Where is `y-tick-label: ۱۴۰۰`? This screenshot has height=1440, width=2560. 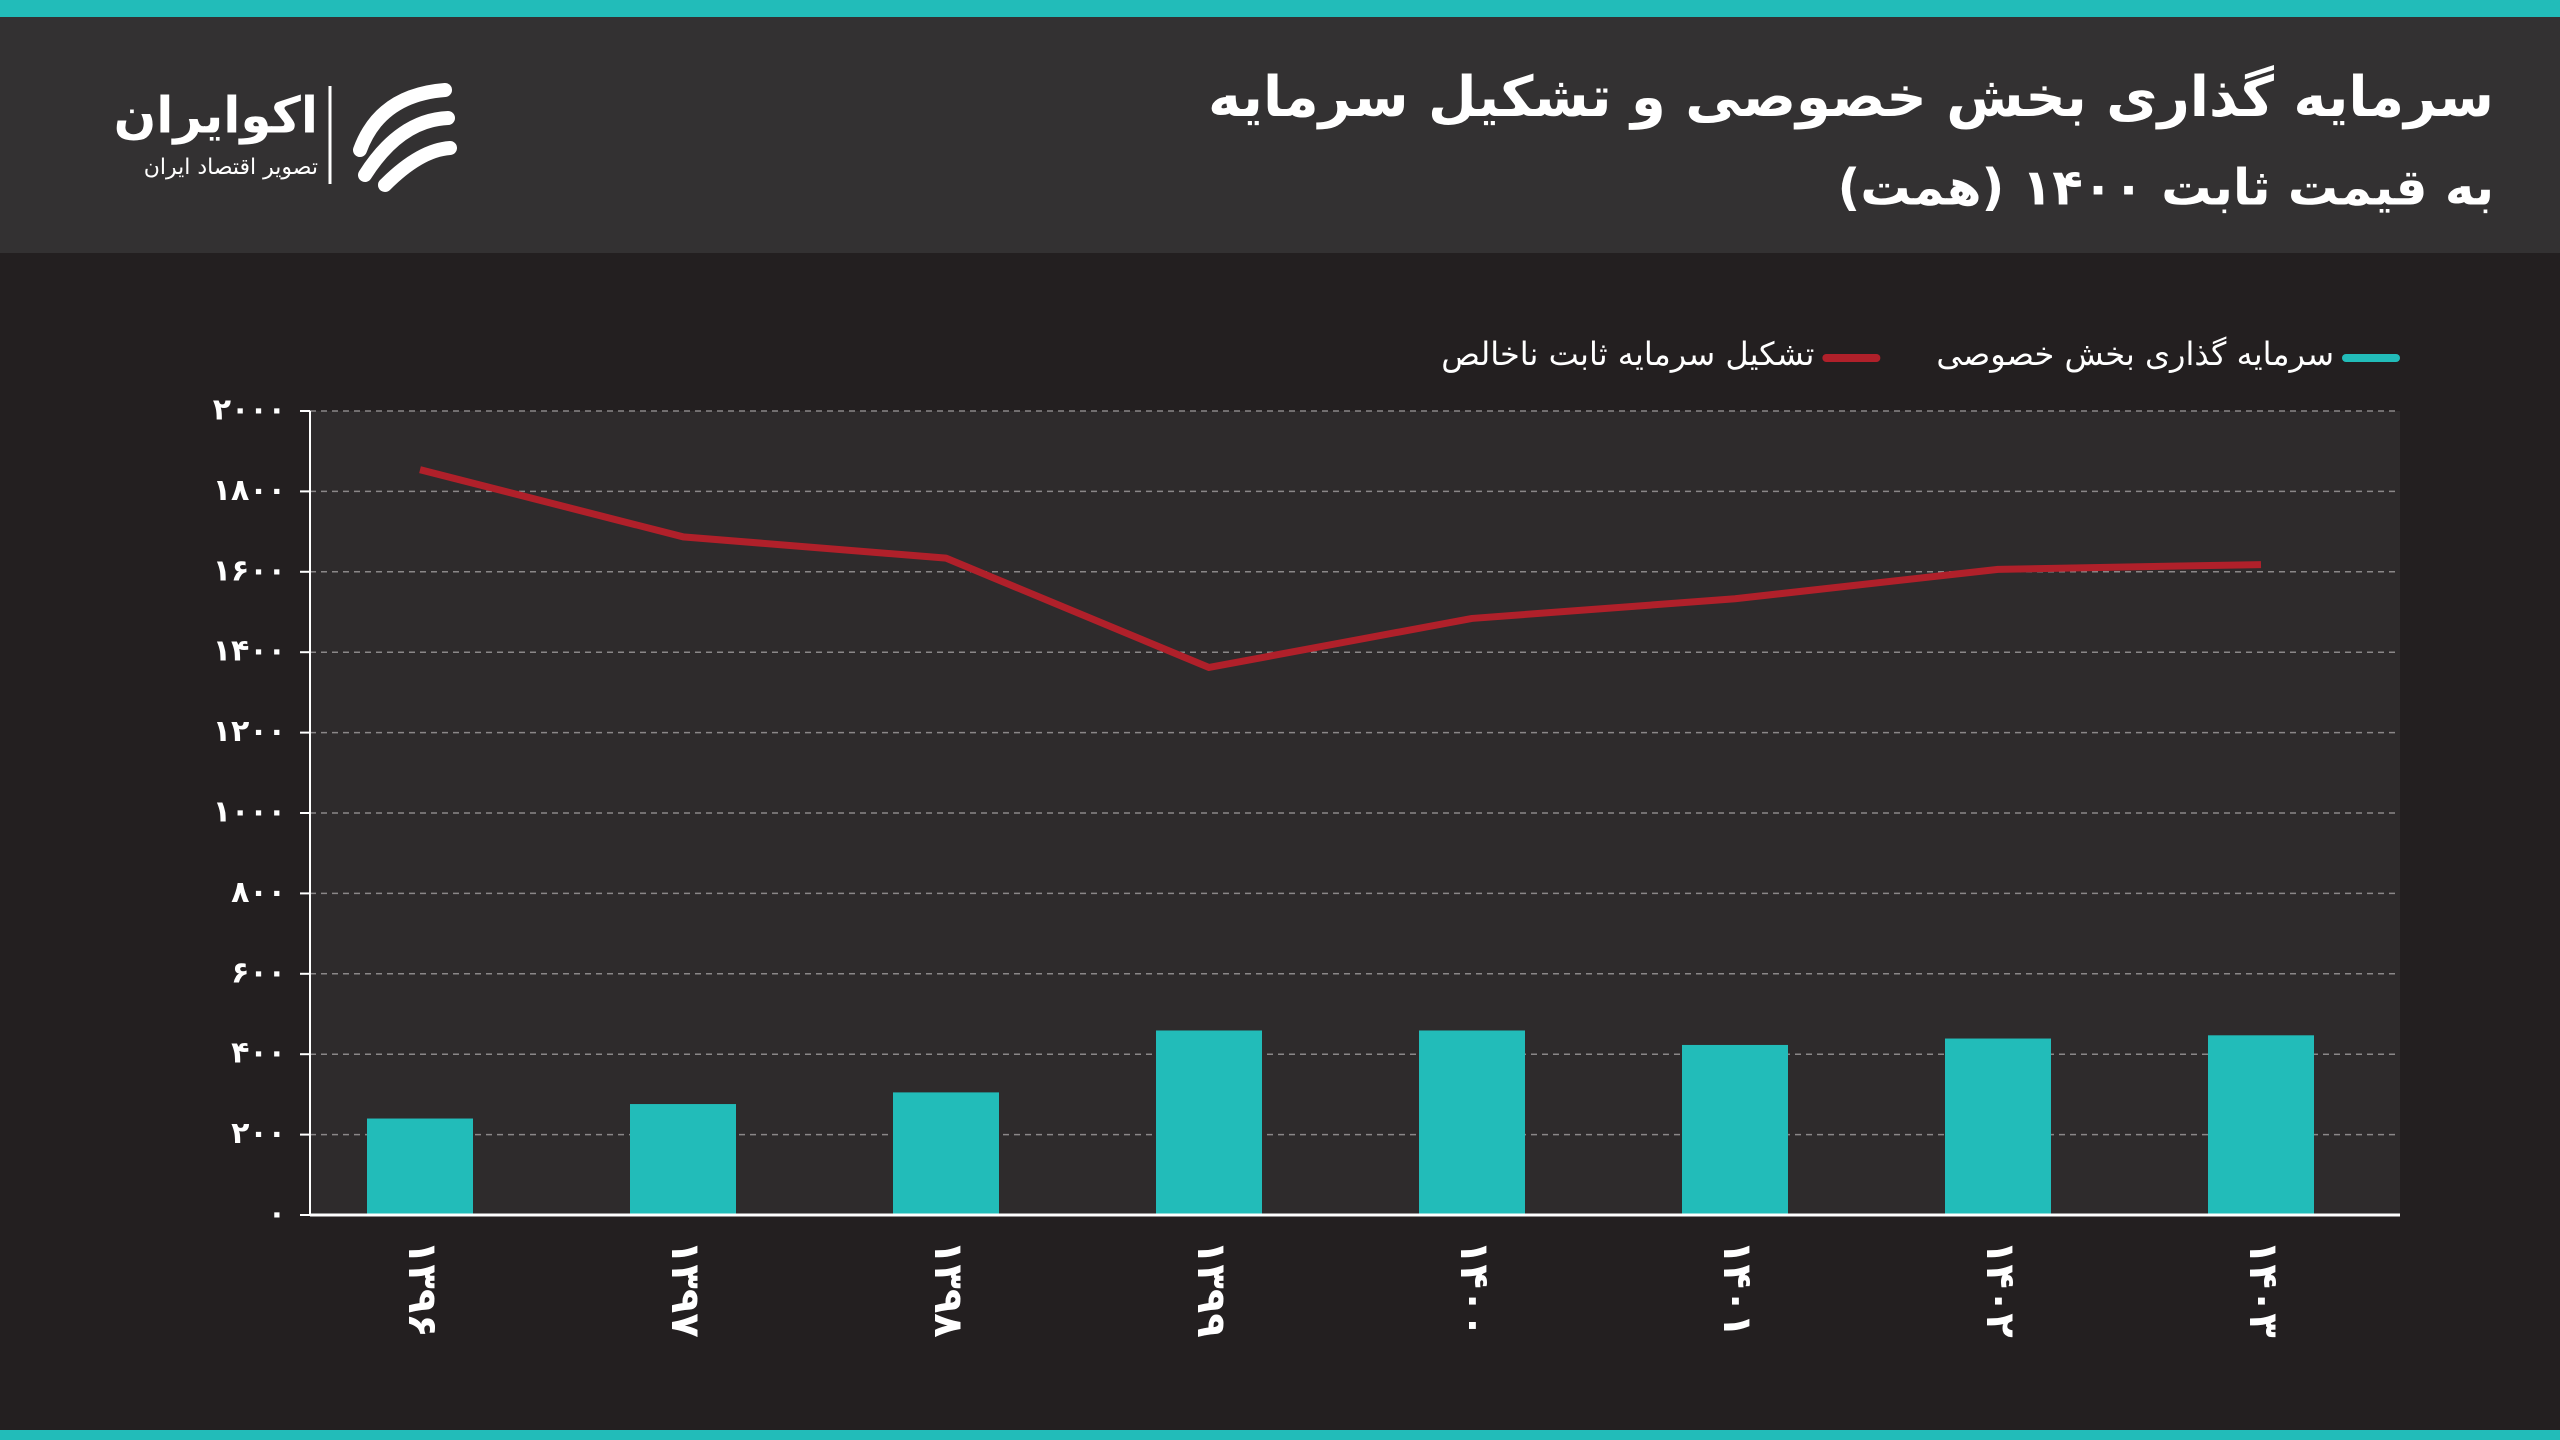 y-tick-label: ۱۴۰۰ is located at coordinates (249, 651).